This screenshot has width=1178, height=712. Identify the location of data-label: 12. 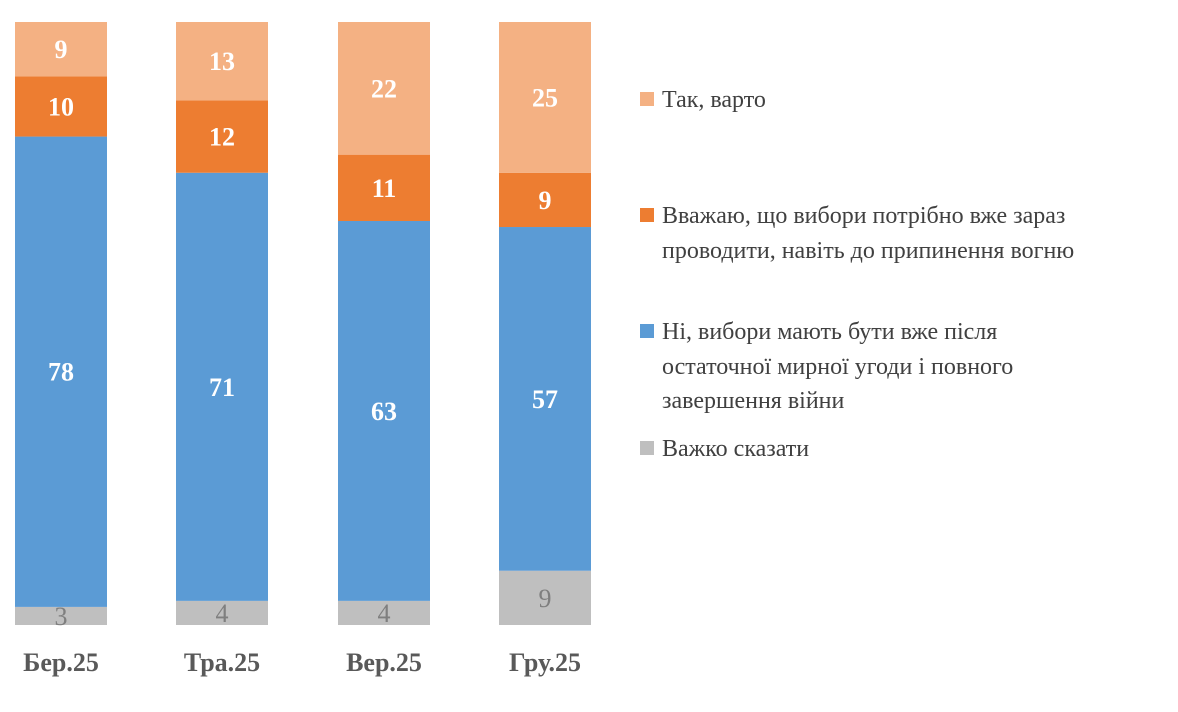
(222, 137).